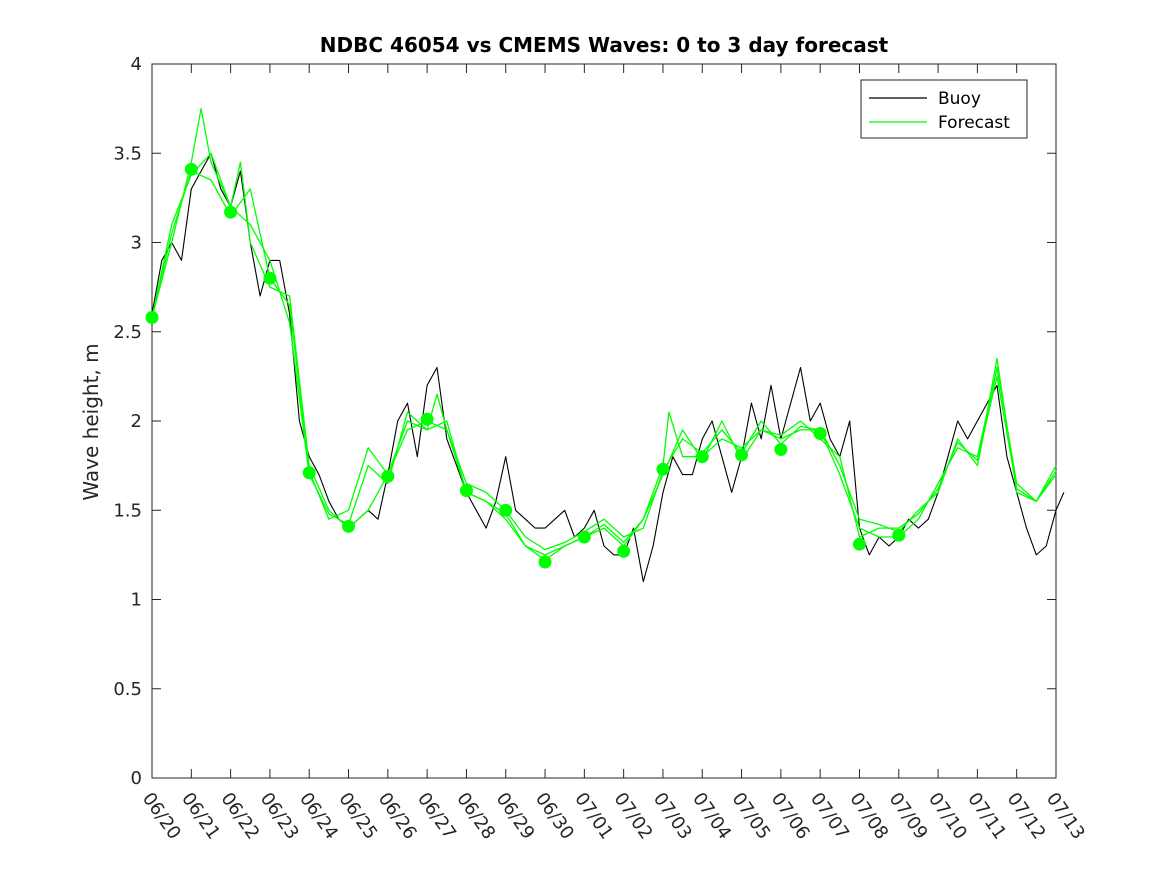 This screenshot has width=1167, height=875. Describe the element at coordinates (127, 153) in the screenshot. I see `y-tick-label: 3.5` at that location.